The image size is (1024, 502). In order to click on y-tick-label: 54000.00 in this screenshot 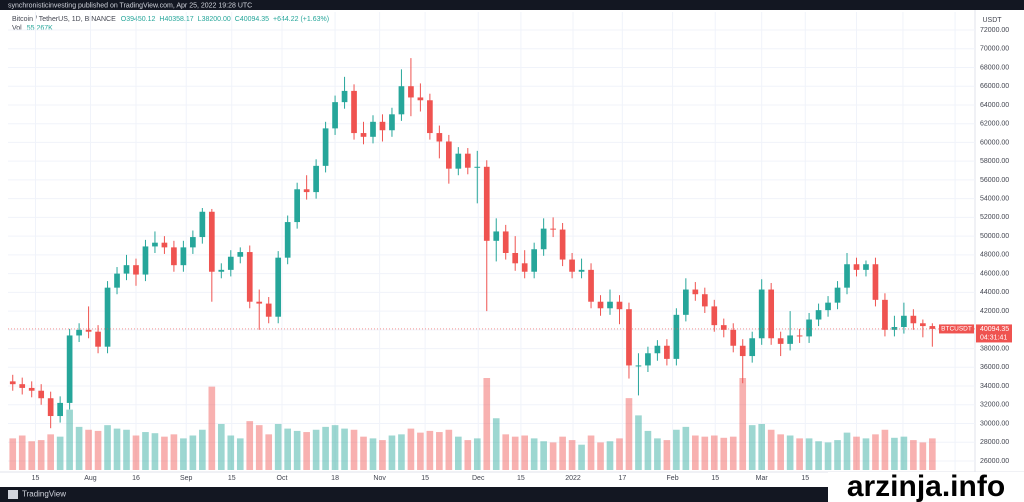, I will do `click(994, 198)`.